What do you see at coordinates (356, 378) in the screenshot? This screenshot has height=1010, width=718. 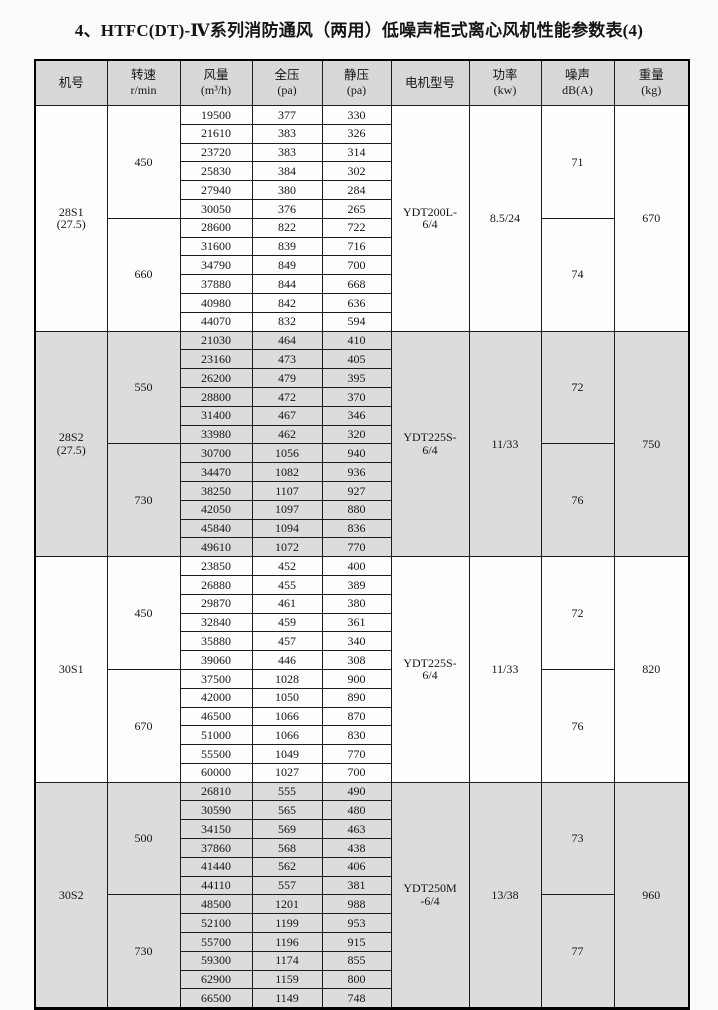 I see `static-pressure-cell: 395` at bounding box center [356, 378].